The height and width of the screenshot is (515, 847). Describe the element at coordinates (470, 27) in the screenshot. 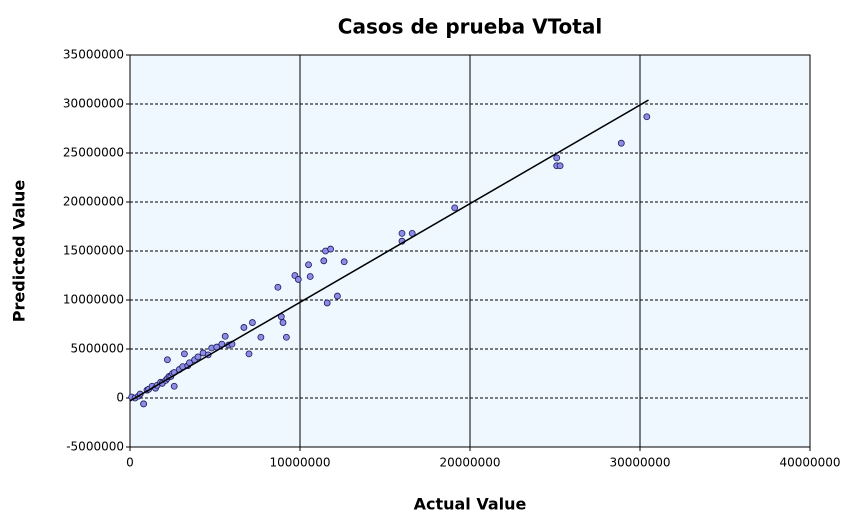

I see `chart-title: Casos de prueba VTotal` at that location.